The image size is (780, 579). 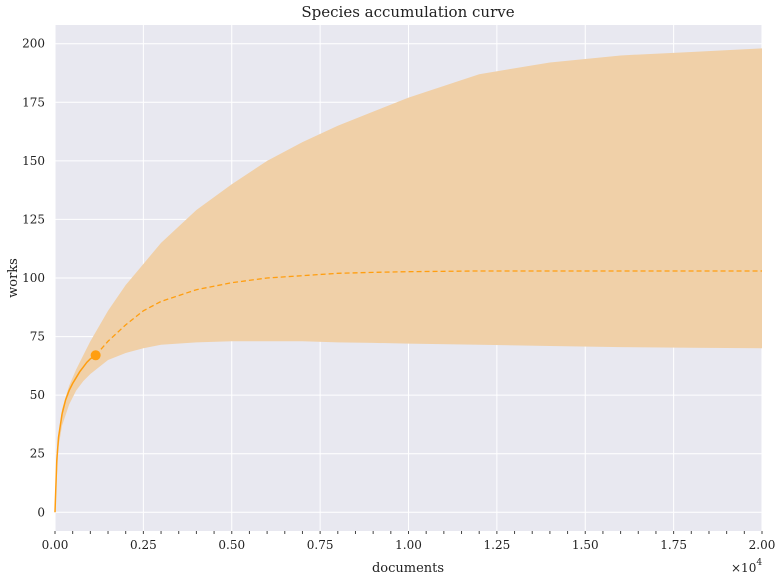 What do you see at coordinates (33, 44) in the screenshot?
I see `y-tick-label: 200` at bounding box center [33, 44].